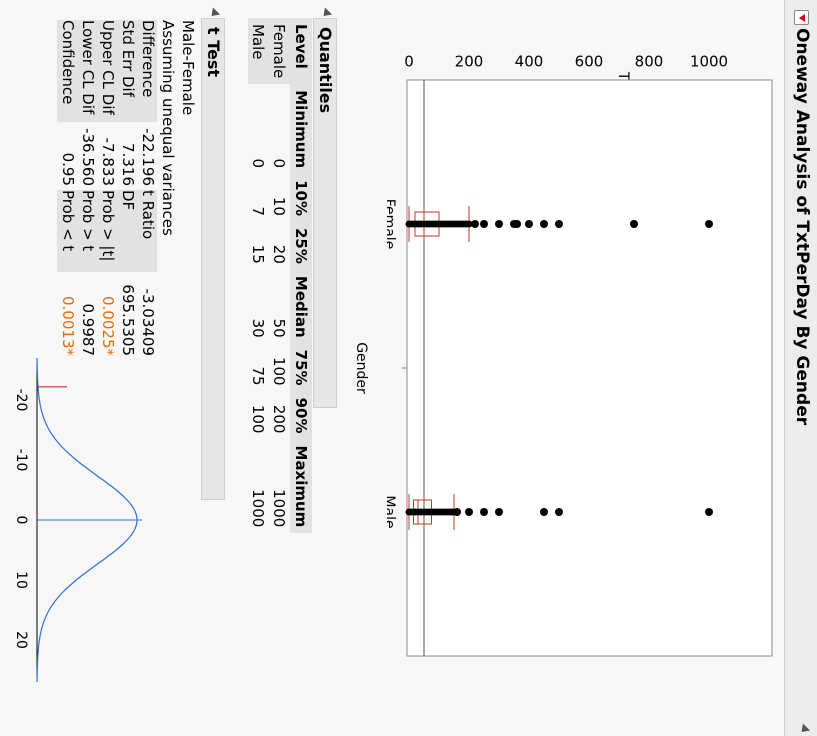 The height and width of the screenshot is (736, 817). Describe the element at coordinates (21, 400) in the screenshot. I see `dist-tick-label: -20` at that location.